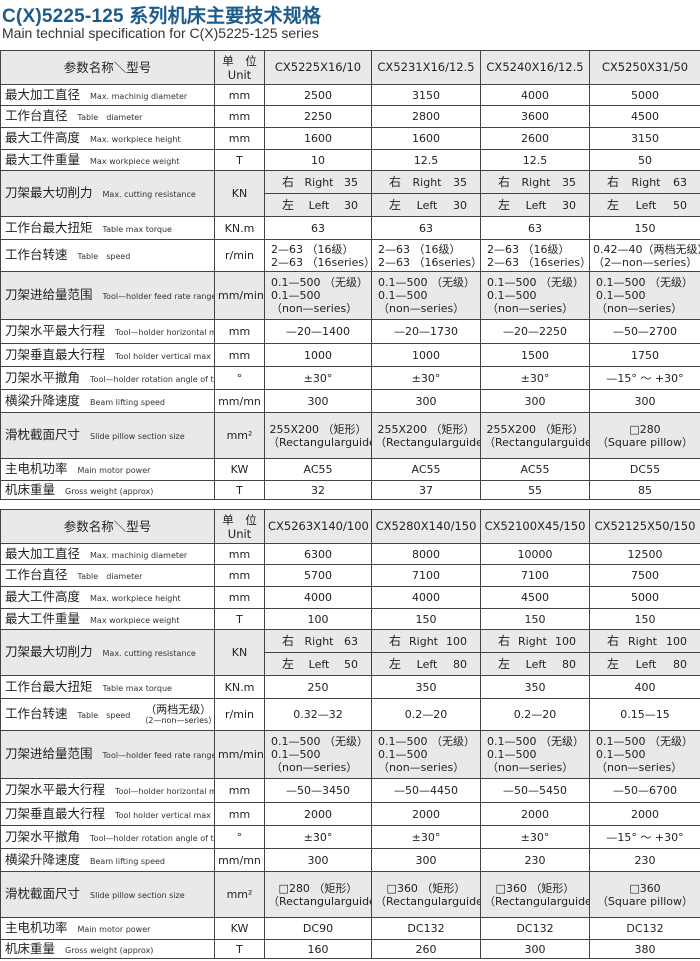  Describe the element at coordinates (644, 619) in the screenshot. I see `value-cell: 150` at that location.